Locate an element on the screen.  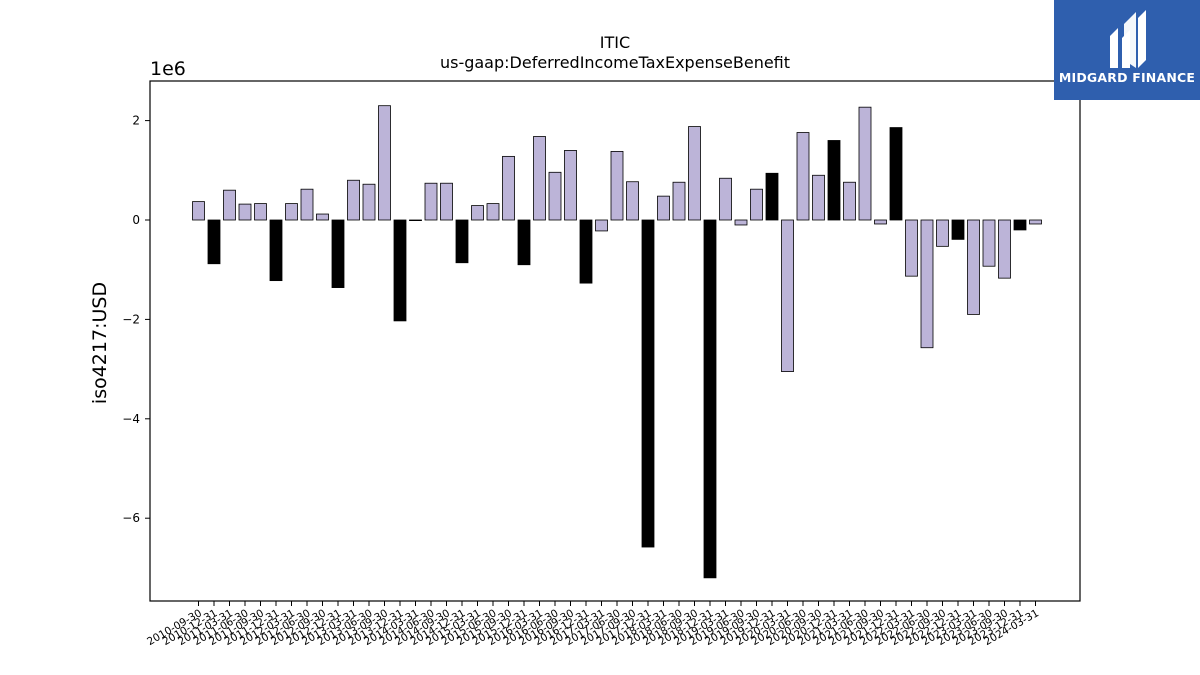
y-axis-scale-label: 1e6 is located at coordinates (168, 69).